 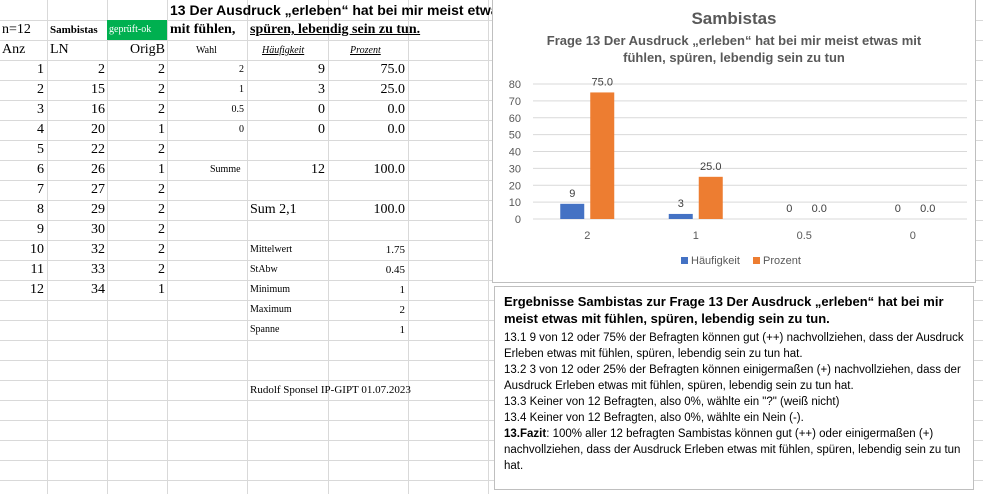 I want to click on cell-ln: 22, so click(x=98, y=149).